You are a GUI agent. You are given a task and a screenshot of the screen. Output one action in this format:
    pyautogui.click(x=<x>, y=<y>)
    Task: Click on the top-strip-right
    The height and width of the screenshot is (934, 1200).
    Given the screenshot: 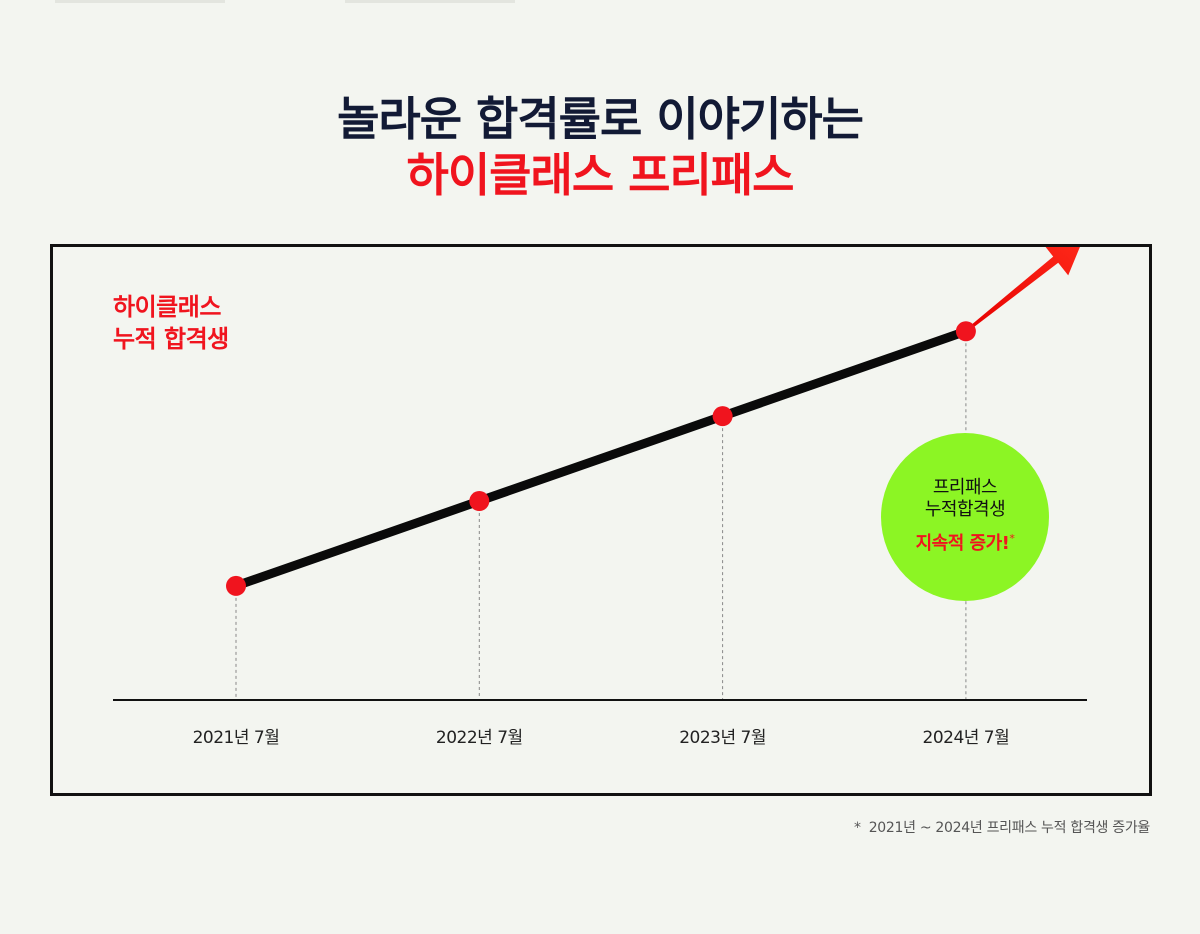 What is the action you would take?
    pyautogui.click(x=430, y=1)
    